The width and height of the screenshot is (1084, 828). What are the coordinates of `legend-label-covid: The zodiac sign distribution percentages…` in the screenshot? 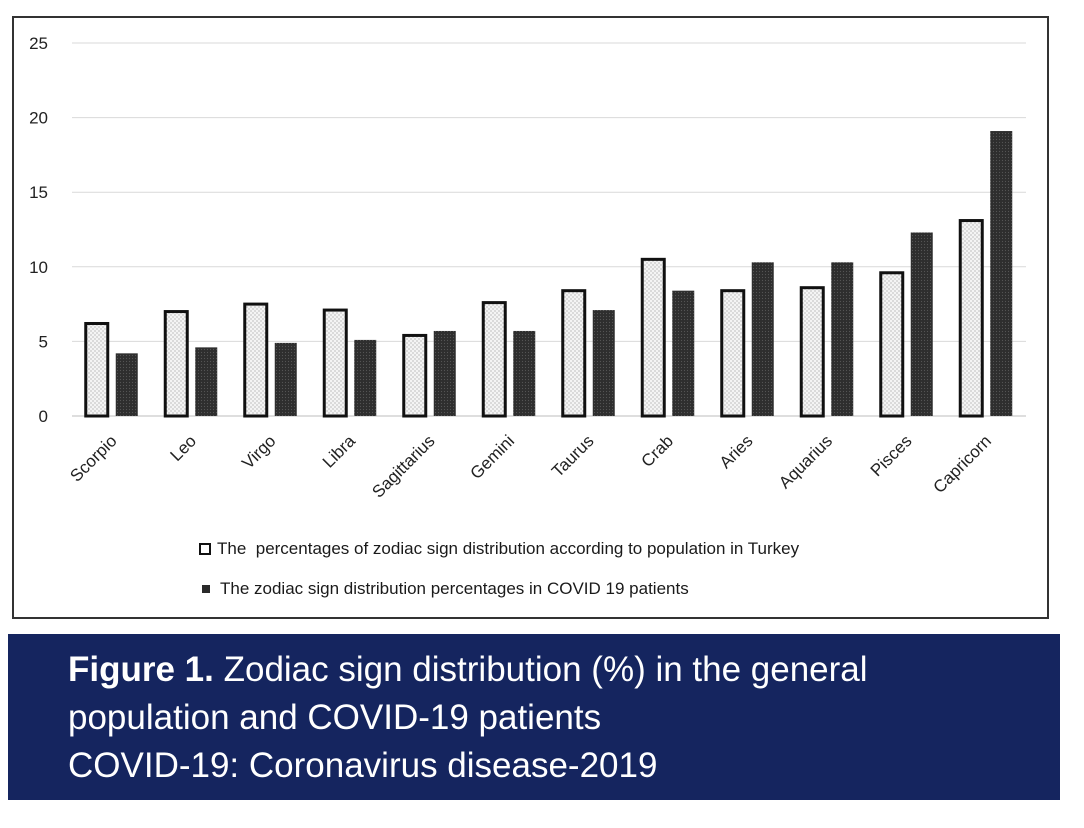 It's located at (454, 588).